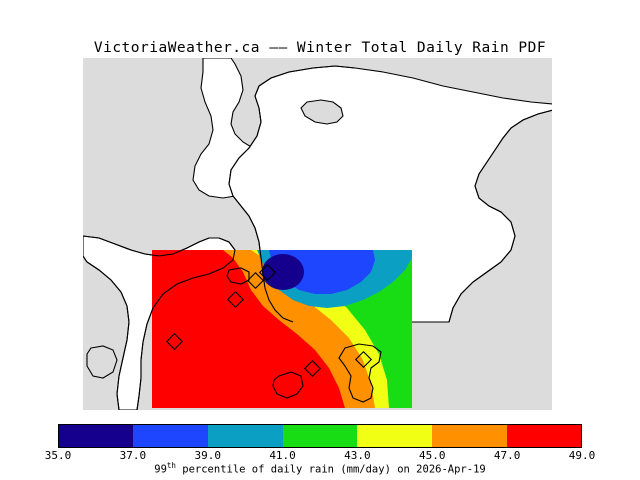 This screenshot has height=480, width=640. What do you see at coordinates (360, 373) in the screenshot?
I see `island-inshore-east` at bounding box center [360, 373].